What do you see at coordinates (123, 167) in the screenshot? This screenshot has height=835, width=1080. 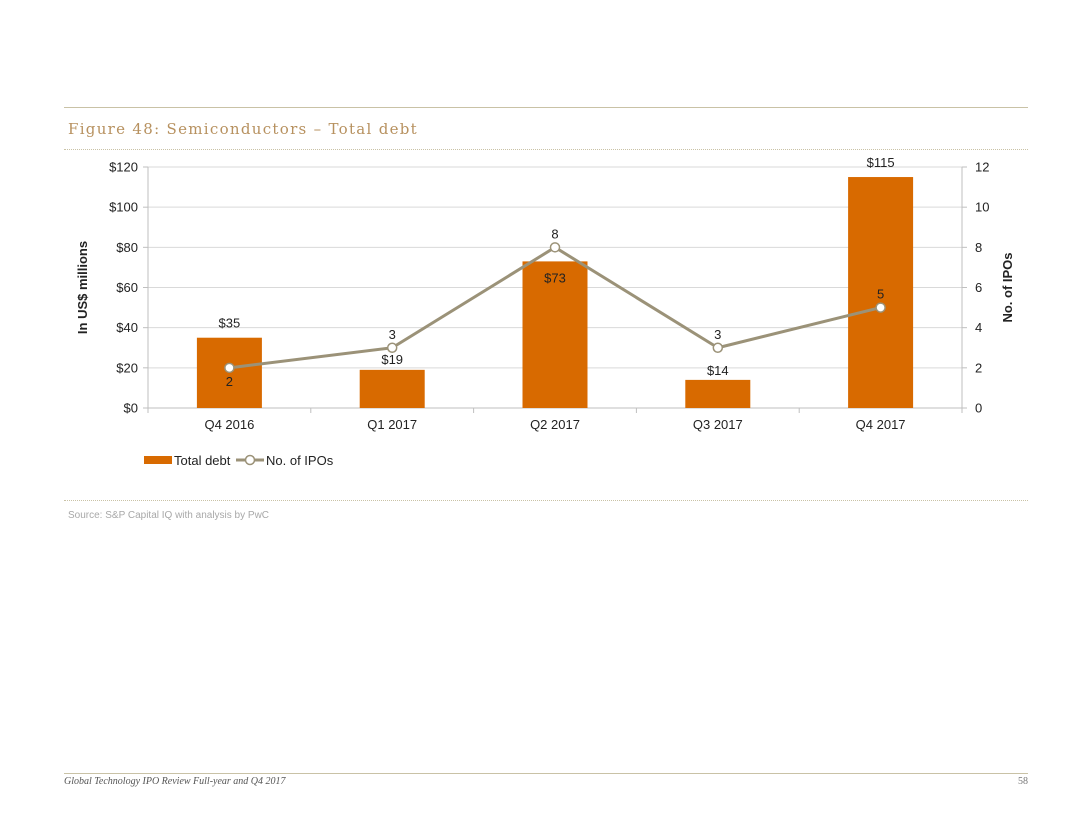 I see `y-tick-label: $120` at bounding box center [123, 167].